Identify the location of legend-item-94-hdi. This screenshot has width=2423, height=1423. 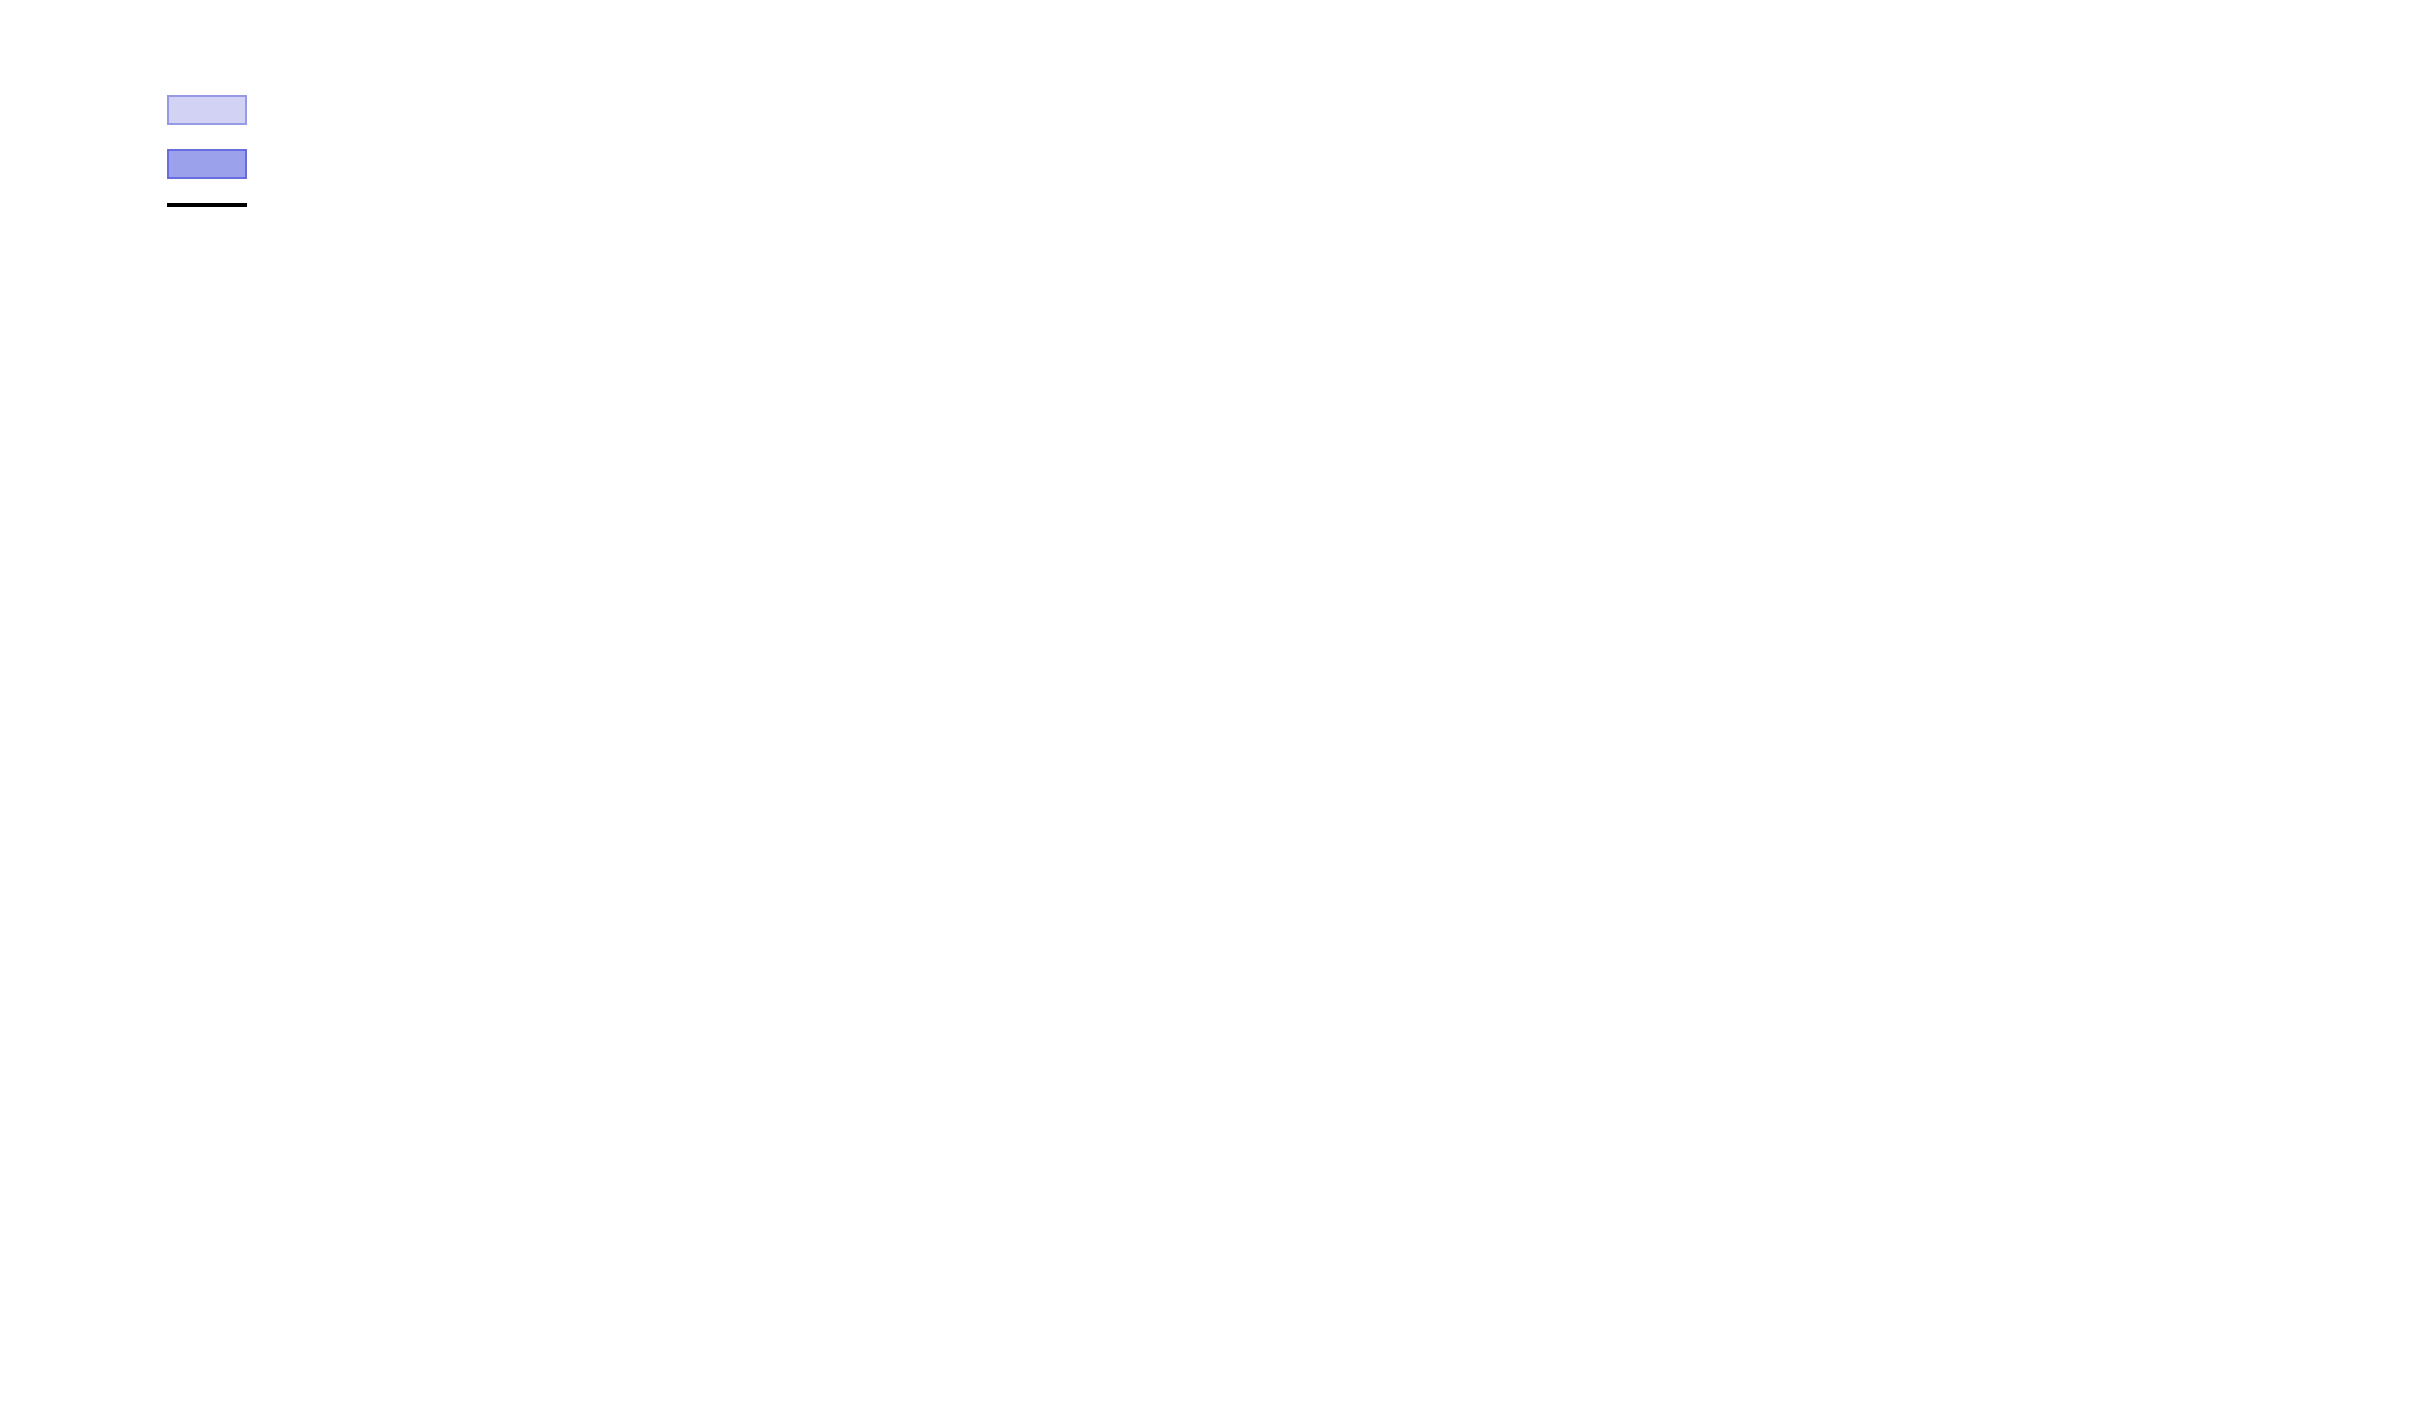
(221, 110).